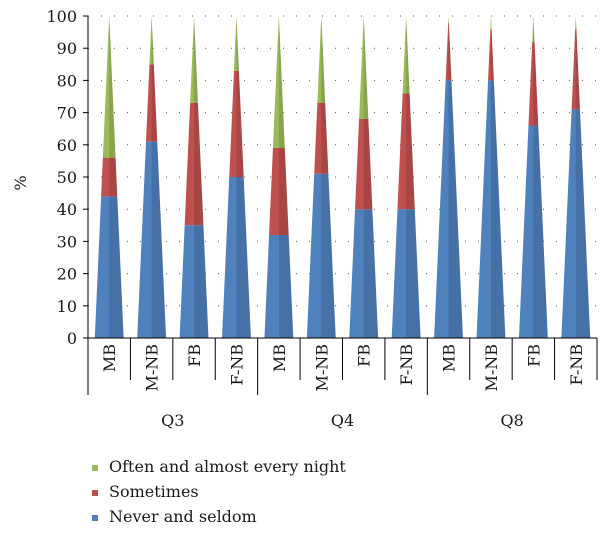 The image size is (613, 535). I want to click on y-tick-labels: 0 10 20 30 40 50 60 70 80 90 100, so click(61, 177).